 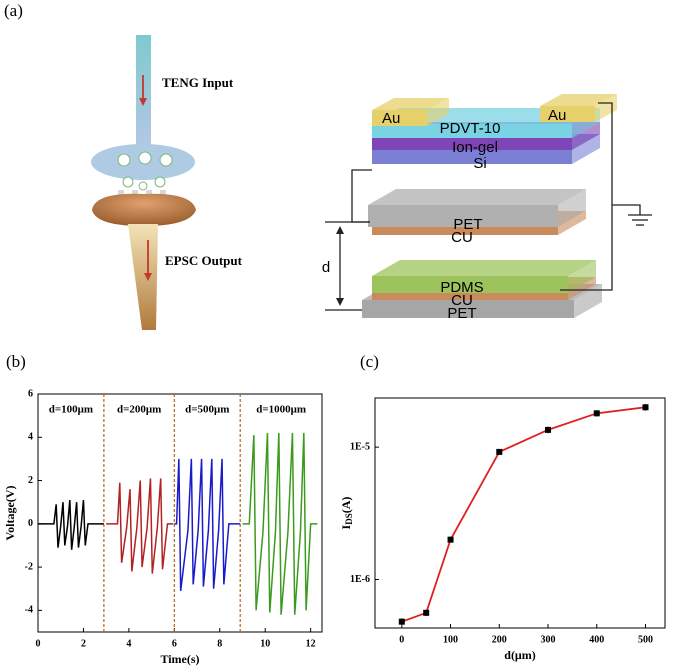 What do you see at coordinates (499, 639) in the screenshot?
I see `x-tick-label: 200` at bounding box center [499, 639].